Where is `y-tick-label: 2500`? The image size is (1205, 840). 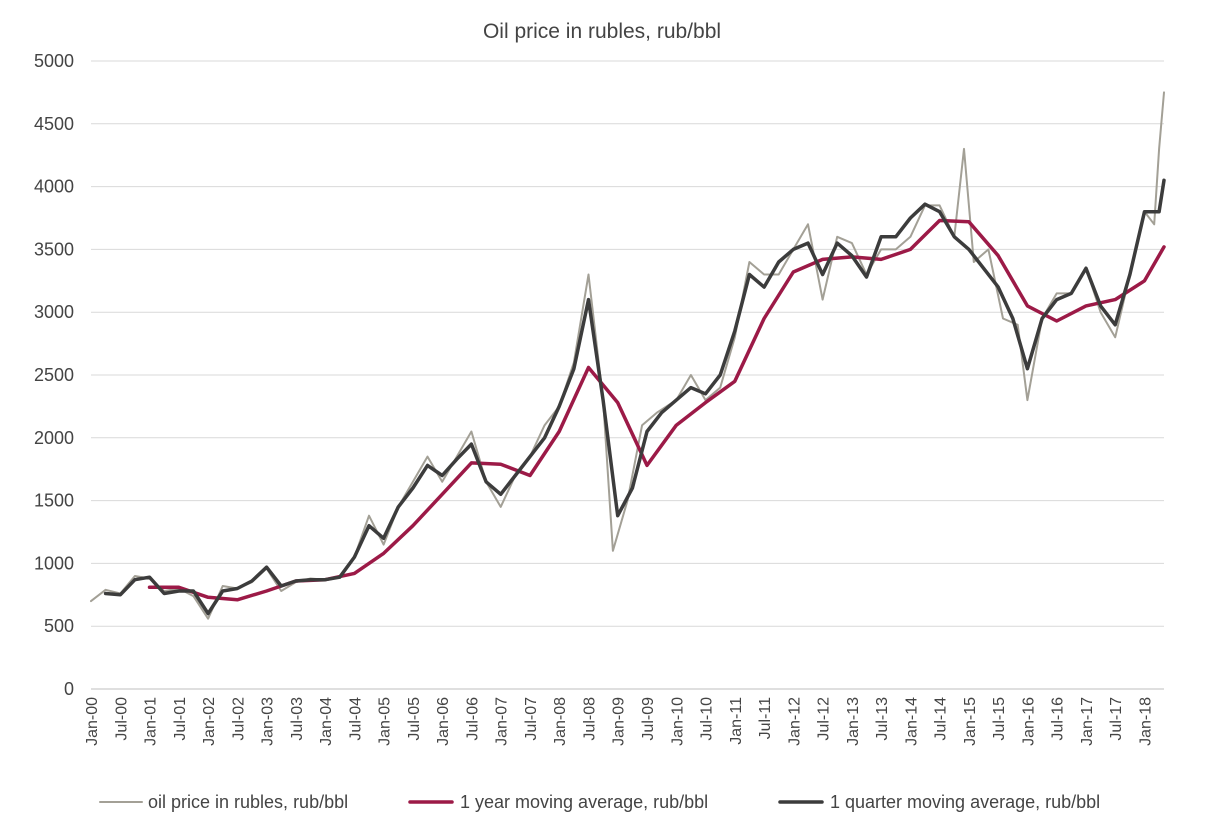
y-tick-label: 2500 is located at coordinates (54, 375).